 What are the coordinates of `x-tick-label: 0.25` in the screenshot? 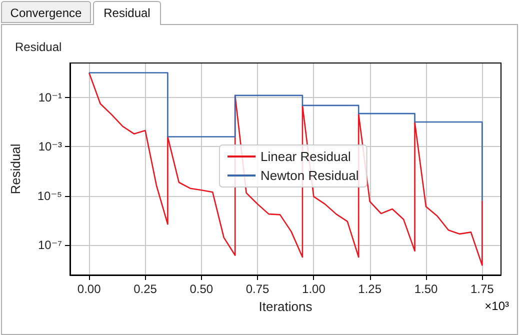 It's located at (146, 289).